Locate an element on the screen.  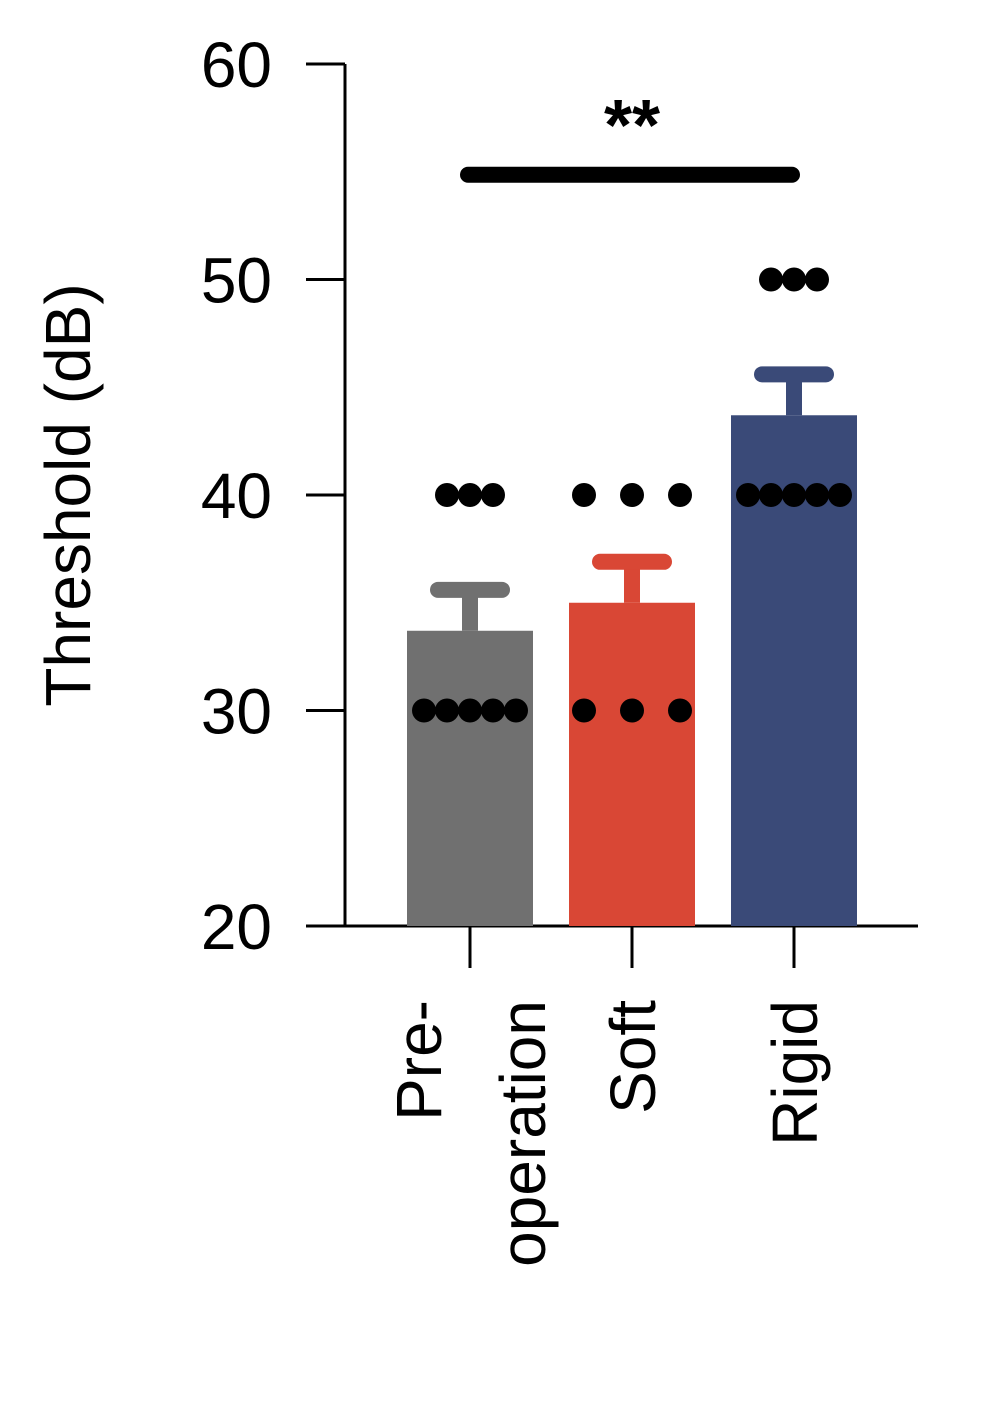
y-axis-title: Threshold (dB) is located at coordinates (68, 494).